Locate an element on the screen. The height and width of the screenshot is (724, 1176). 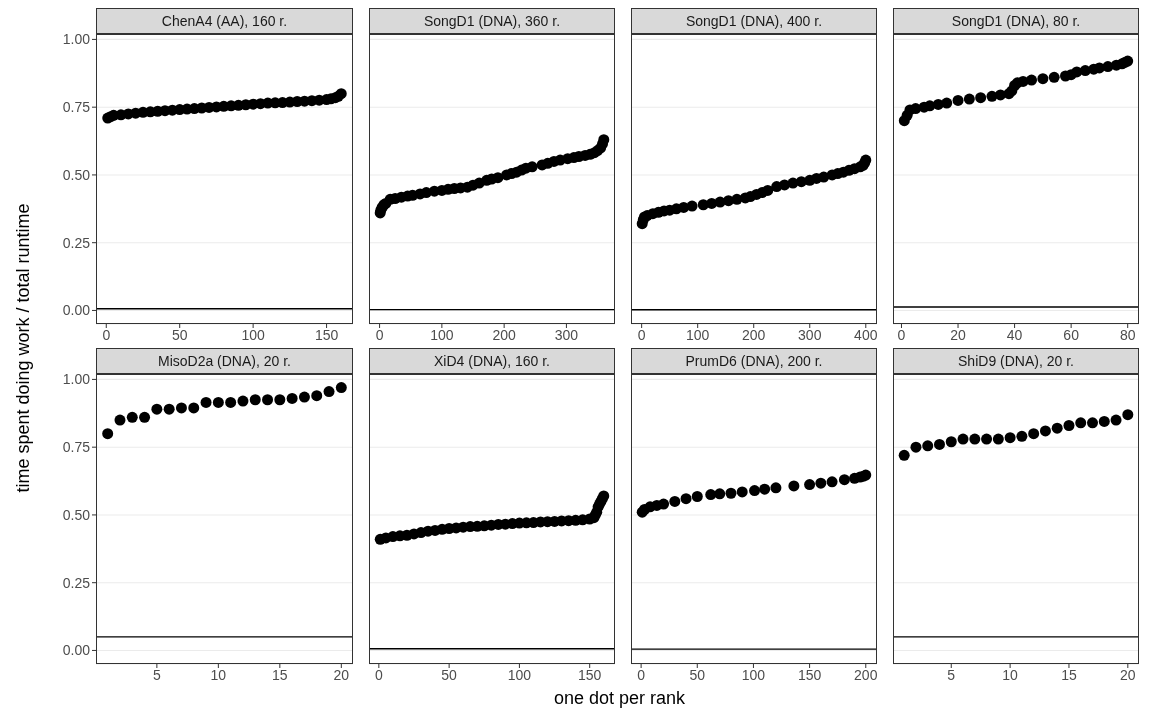
chart-title: SongD1 (DNA), 400 r. is located at coordinates (754, 21).